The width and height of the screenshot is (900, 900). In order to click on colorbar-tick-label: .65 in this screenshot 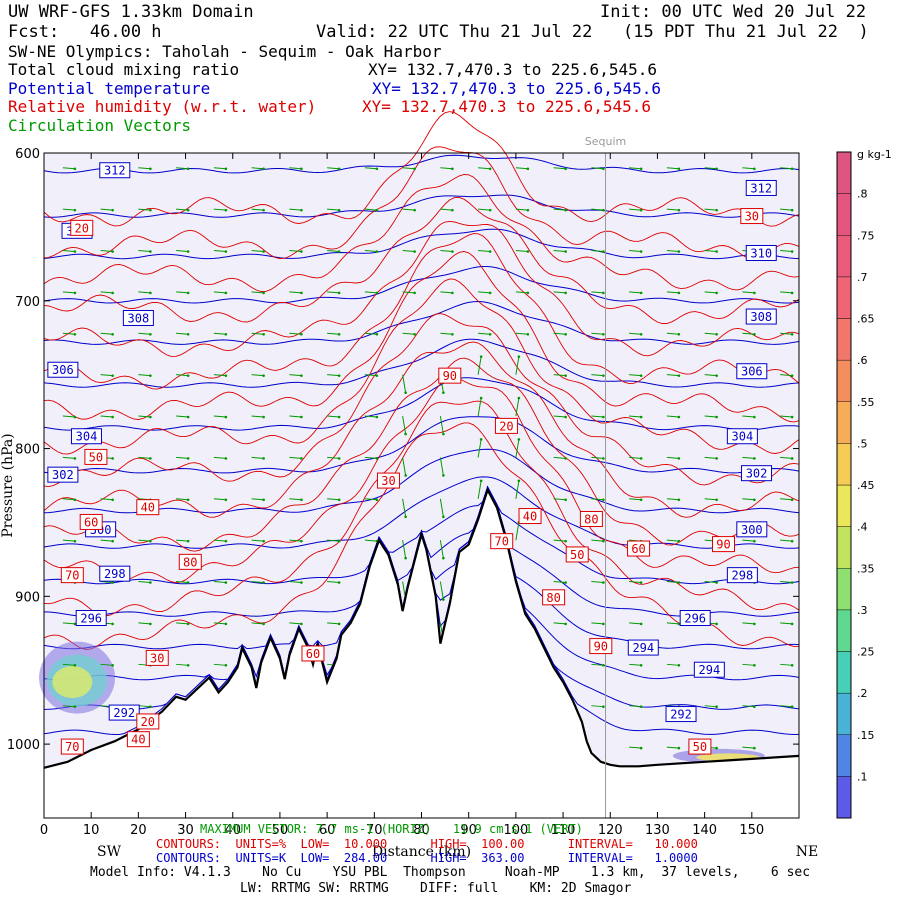, I will do `click(866, 319)`.